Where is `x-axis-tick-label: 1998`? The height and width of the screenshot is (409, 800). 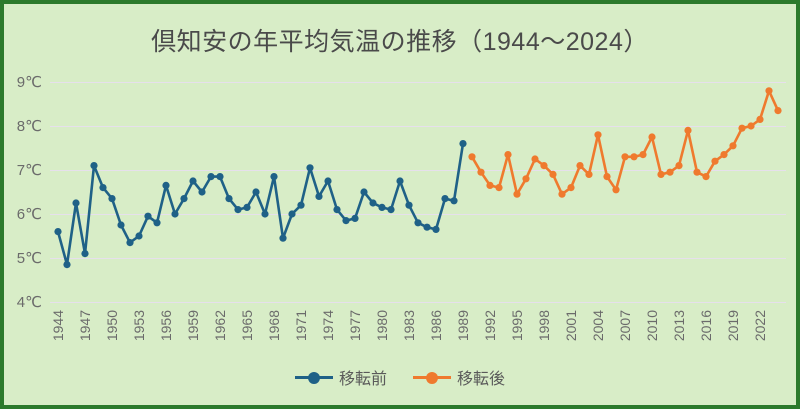
x-axis-tick-label: 1998 is located at coordinates (544, 326).